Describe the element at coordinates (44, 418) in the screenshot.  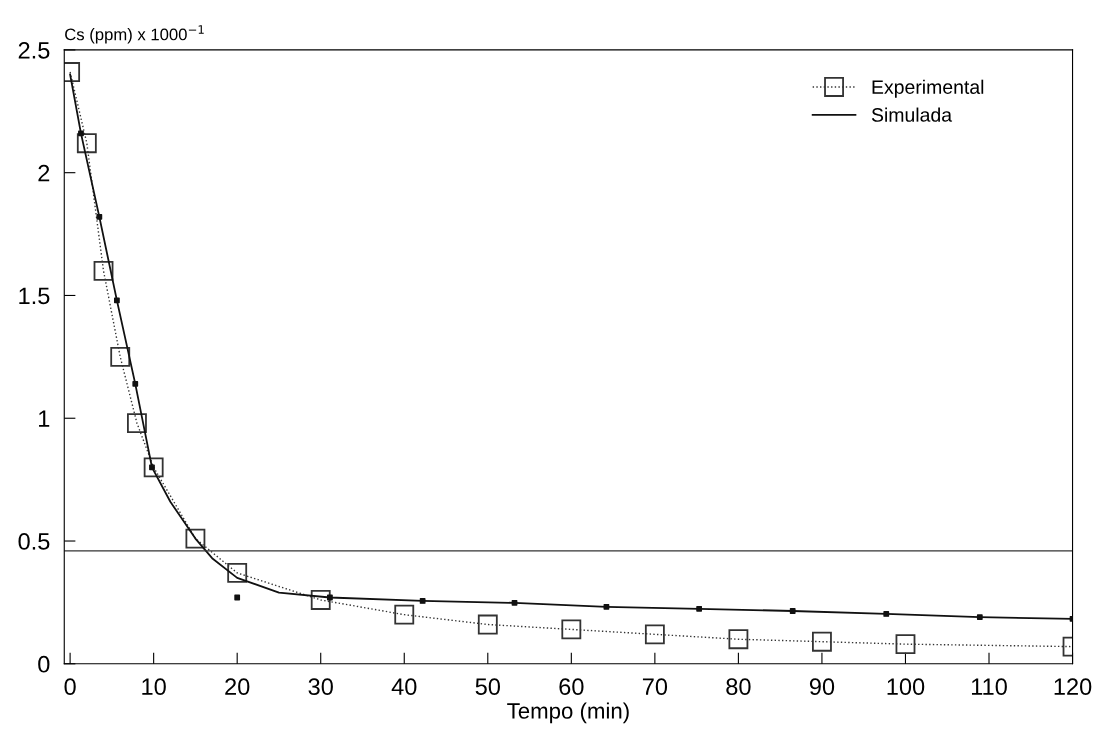
I see `y-tick-label: 1` at that location.